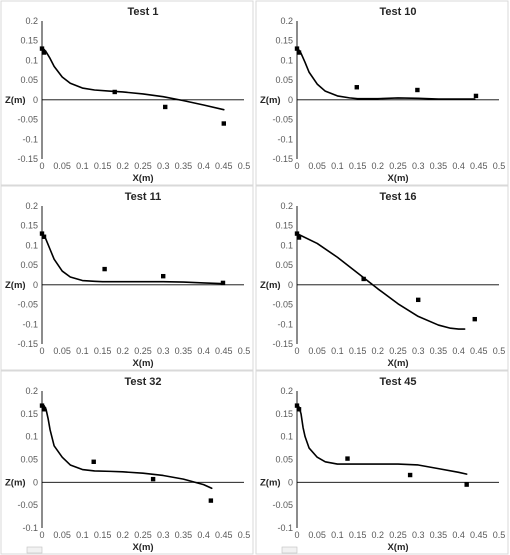 The width and height of the screenshot is (510, 555). Describe the element at coordinates (289, 550) in the screenshot. I see `sheet-tab-chip-right` at that location.